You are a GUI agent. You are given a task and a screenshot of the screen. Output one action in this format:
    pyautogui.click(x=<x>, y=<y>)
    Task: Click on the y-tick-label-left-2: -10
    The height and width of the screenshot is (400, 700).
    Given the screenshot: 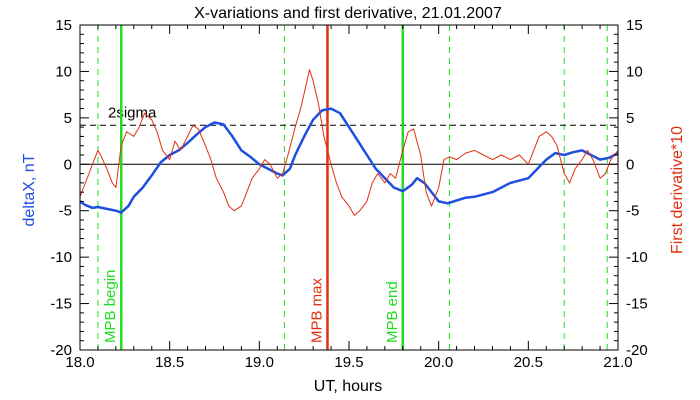 What is the action you would take?
    pyautogui.click(x=61, y=257)
    